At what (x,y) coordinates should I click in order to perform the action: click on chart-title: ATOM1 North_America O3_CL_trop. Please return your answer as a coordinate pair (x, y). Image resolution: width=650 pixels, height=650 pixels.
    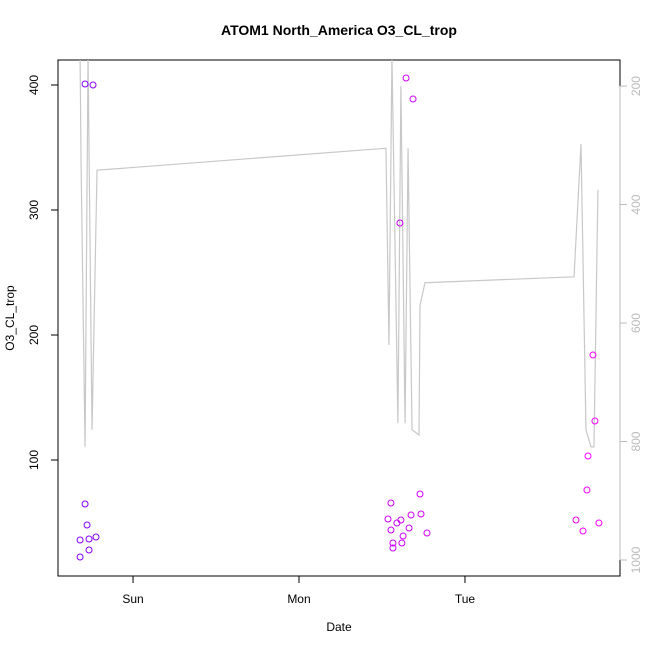
    Looking at the image, I should click on (339, 30).